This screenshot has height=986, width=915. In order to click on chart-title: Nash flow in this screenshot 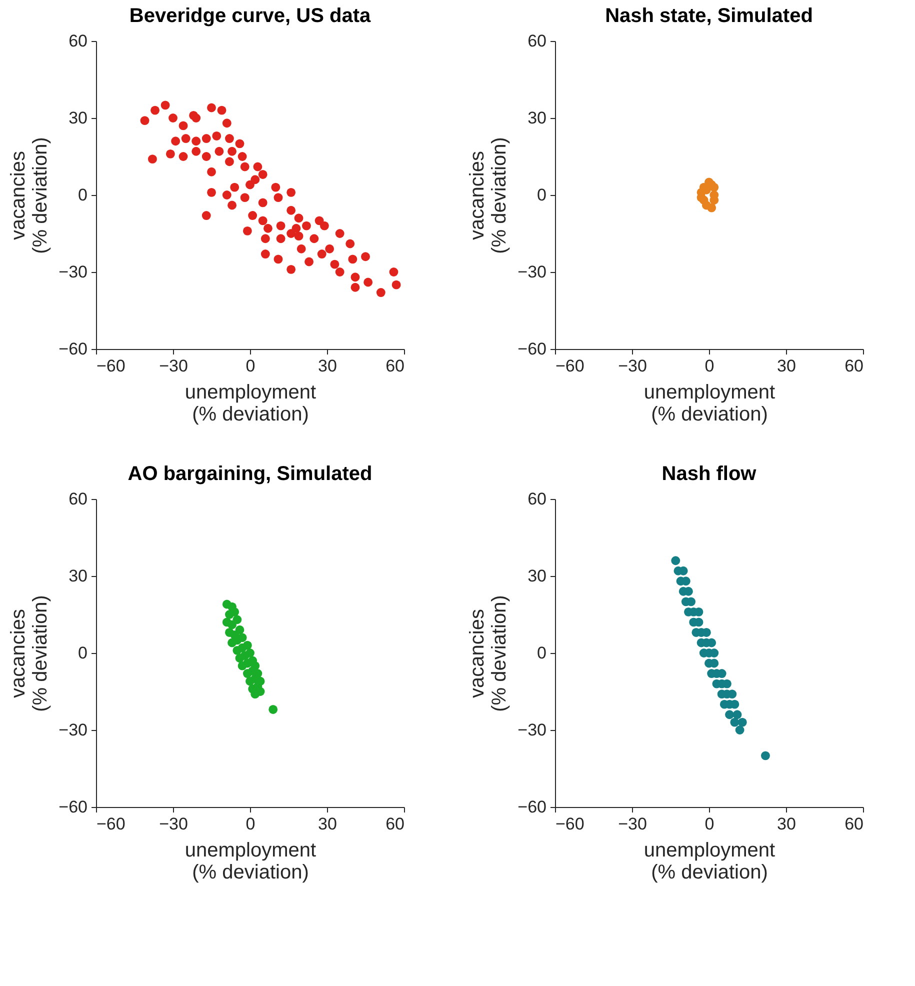, I will do `click(709, 474)`.